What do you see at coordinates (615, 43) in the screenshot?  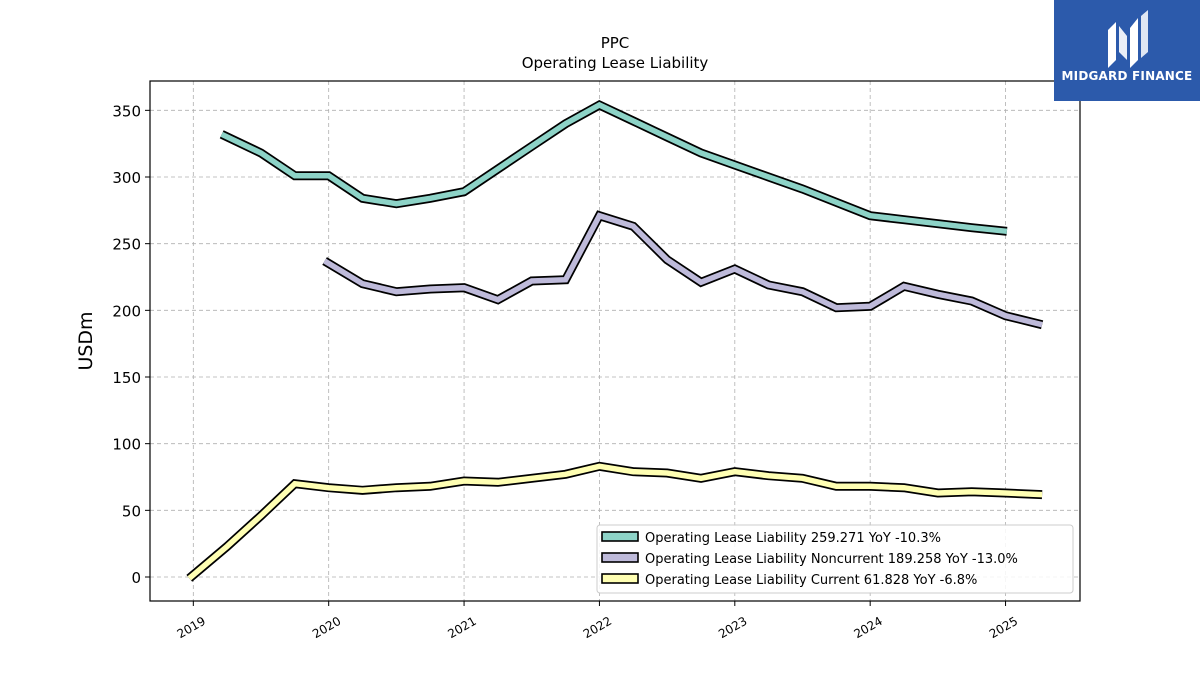 I see `chart-title: PPC` at bounding box center [615, 43].